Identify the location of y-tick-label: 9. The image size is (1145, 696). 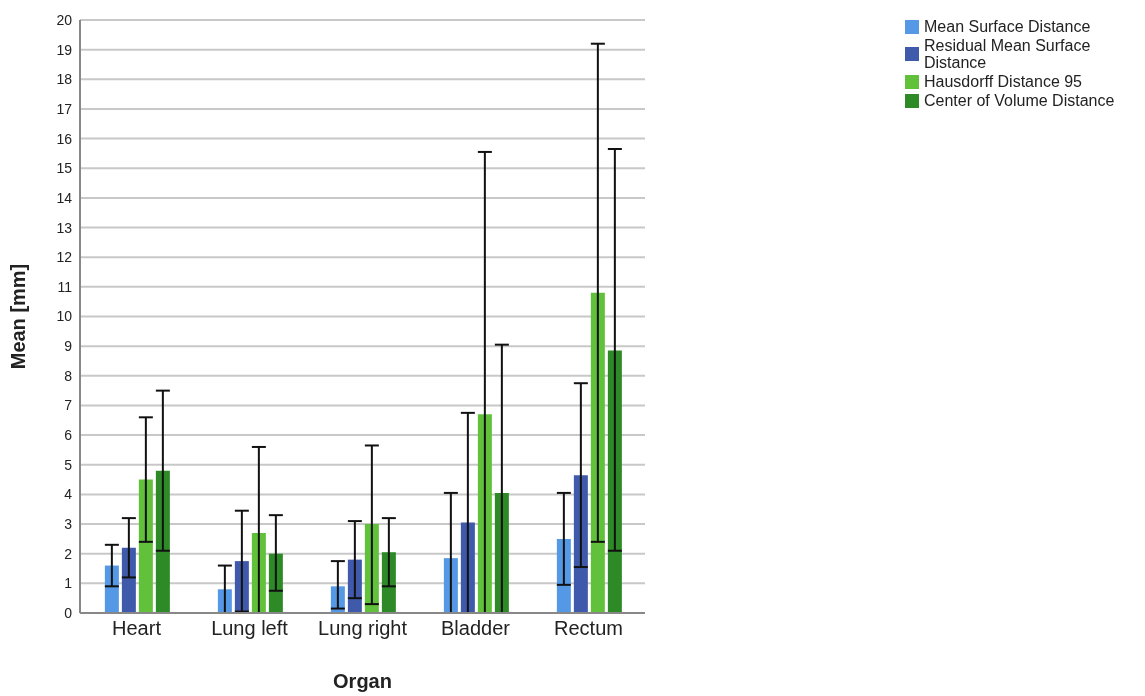
(68, 346).